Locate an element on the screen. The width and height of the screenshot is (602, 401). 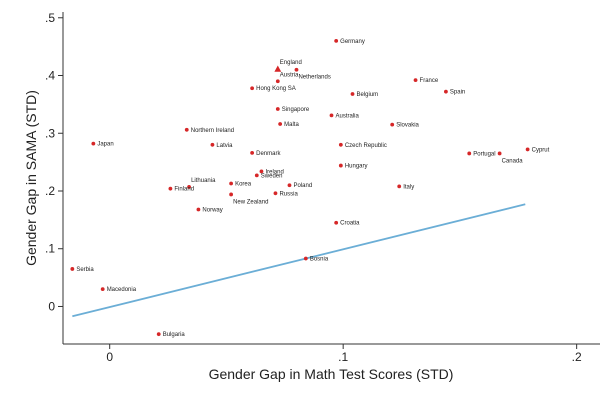
data-point-slovakia is located at coordinates (392, 124).